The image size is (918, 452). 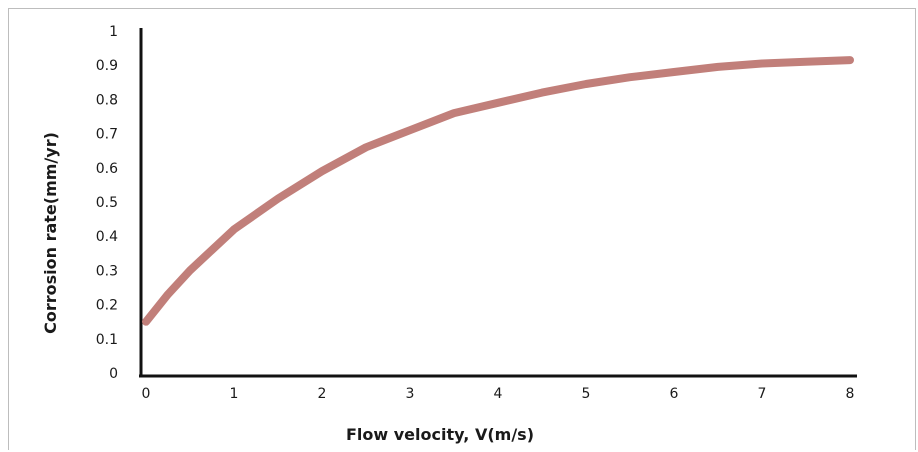 I want to click on y-tick-label: 0.2, so click(x=107, y=306).